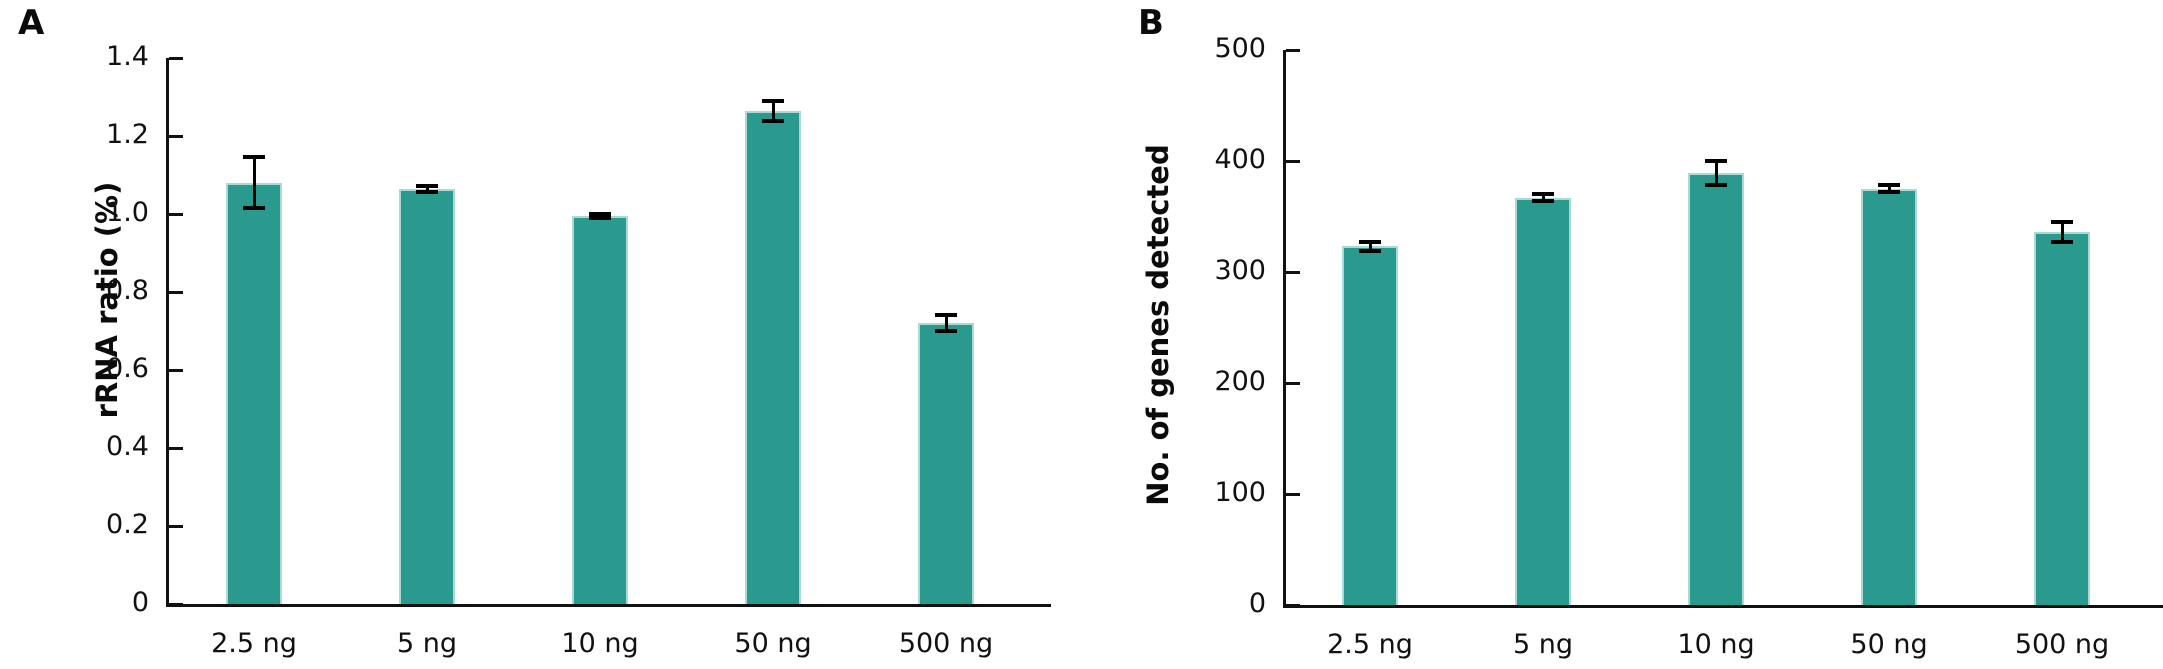 Image resolution: width=2163 pixels, height=669 pixels. Describe the element at coordinates (1240, 381) in the screenshot. I see `y-tick-label: 200` at that location.